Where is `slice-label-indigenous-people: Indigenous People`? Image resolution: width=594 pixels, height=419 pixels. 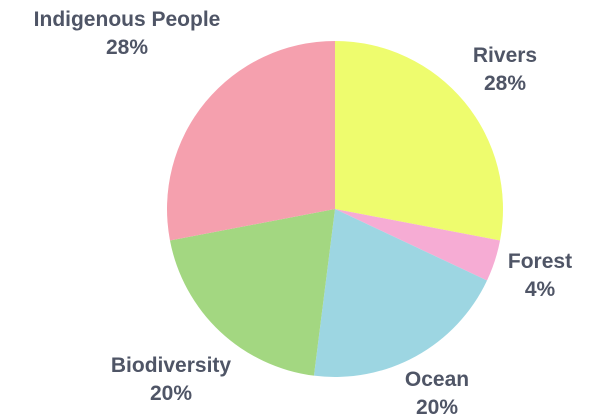
slice-label-indigenous-people: Indigenous People is located at coordinates (127, 19).